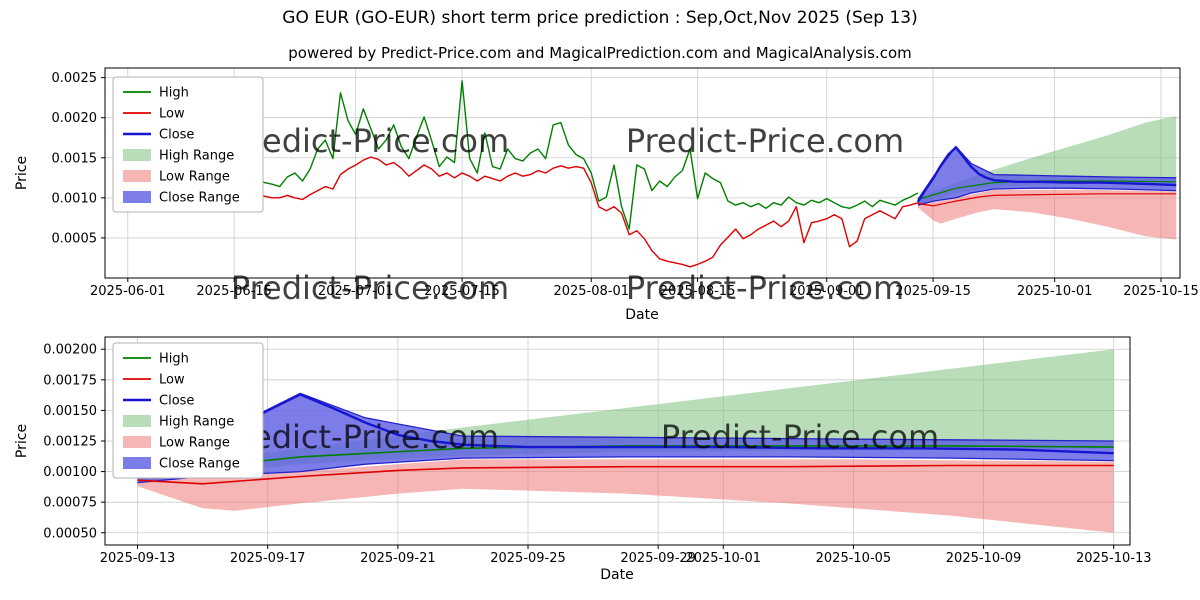 This screenshot has width=1200, height=600. What do you see at coordinates (698, 291) in the screenshot?
I see `x-tick-label: 2025-08-15` at bounding box center [698, 291].